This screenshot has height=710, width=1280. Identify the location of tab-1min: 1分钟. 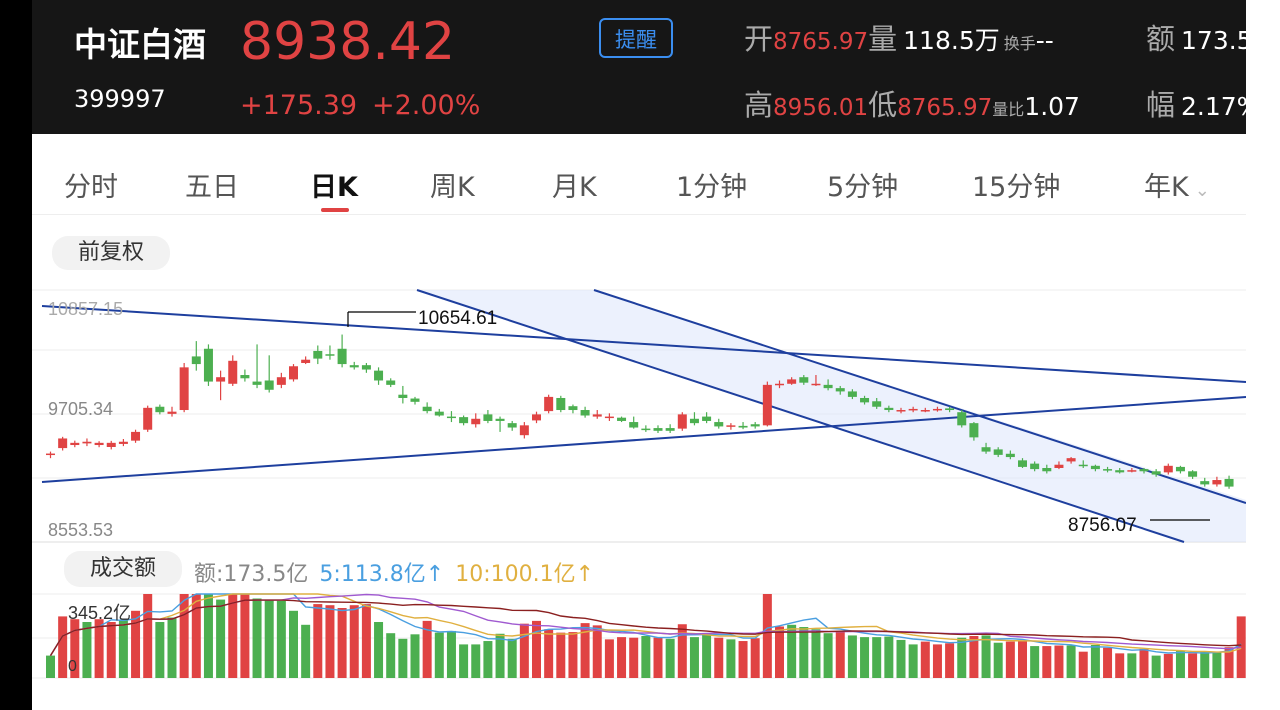
(712, 187).